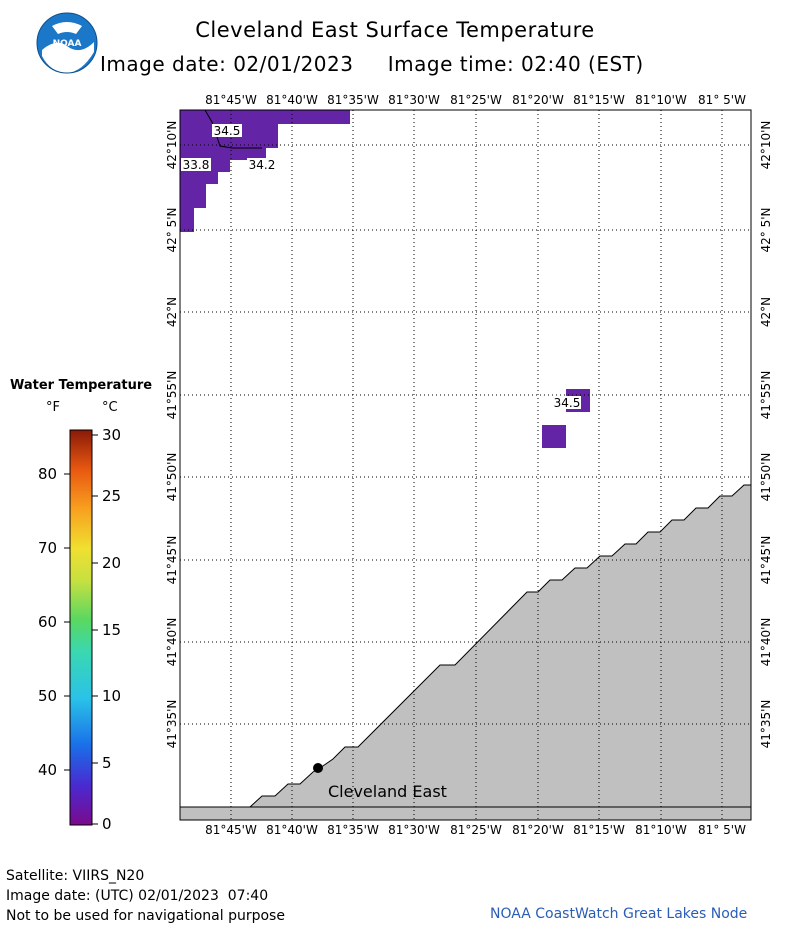 This screenshot has height=930, width=790. I want to click on legend-c-label: 25, so click(112, 496).